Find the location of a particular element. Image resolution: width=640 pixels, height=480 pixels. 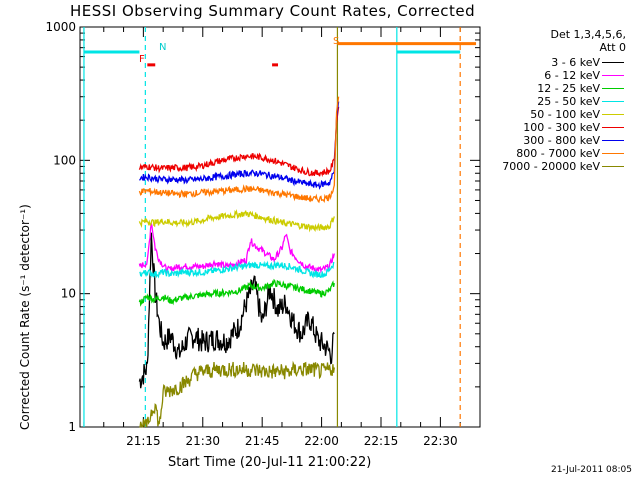

legend-item: 12 - 25 keV is located at coordinates (557, 88).